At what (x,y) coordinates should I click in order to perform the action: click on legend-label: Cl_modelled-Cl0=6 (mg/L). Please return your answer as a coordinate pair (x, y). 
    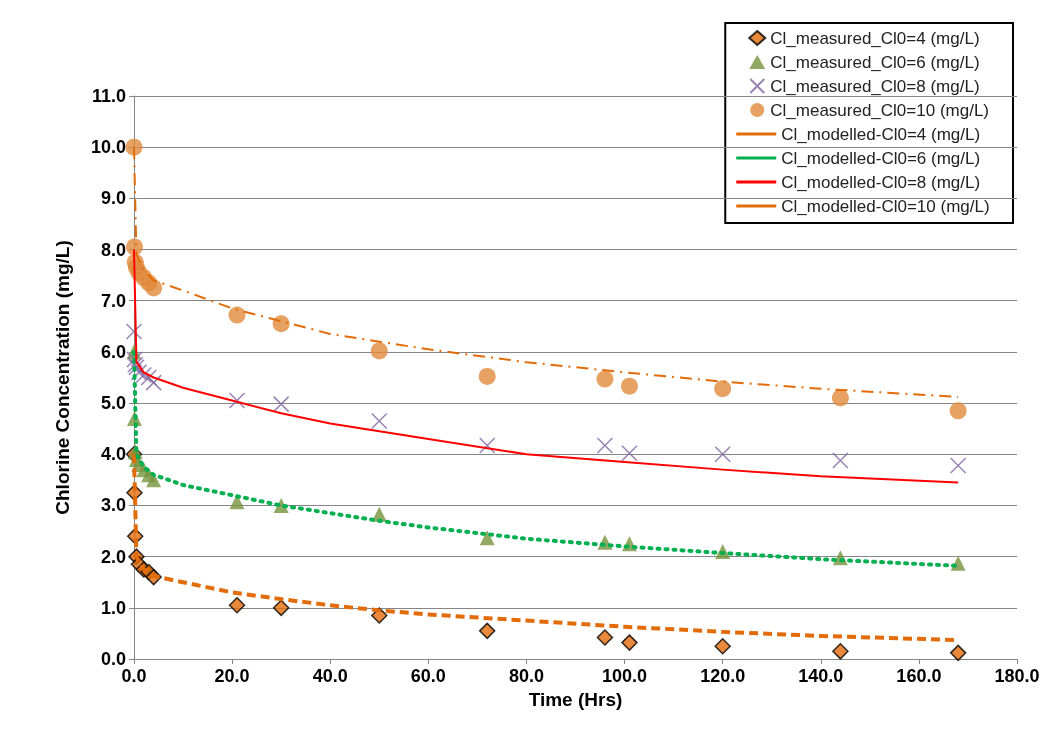
    Looking at the image, I should click on (881, 158).